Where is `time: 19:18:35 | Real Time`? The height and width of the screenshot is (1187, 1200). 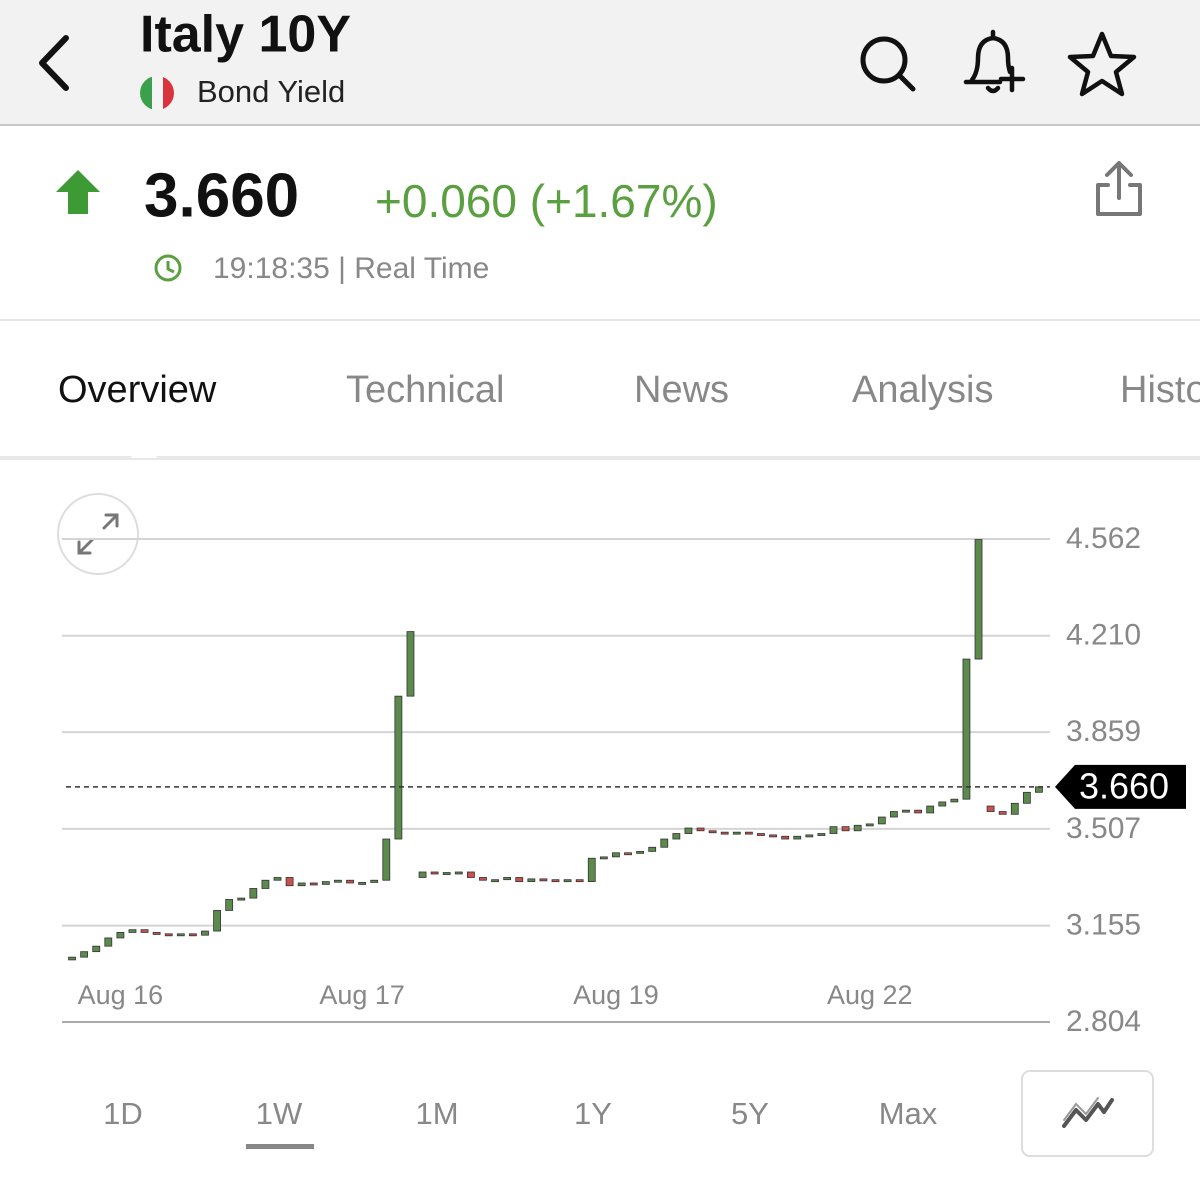 time: 19:18:35 | Real Time is located at coordinates (351, 268).